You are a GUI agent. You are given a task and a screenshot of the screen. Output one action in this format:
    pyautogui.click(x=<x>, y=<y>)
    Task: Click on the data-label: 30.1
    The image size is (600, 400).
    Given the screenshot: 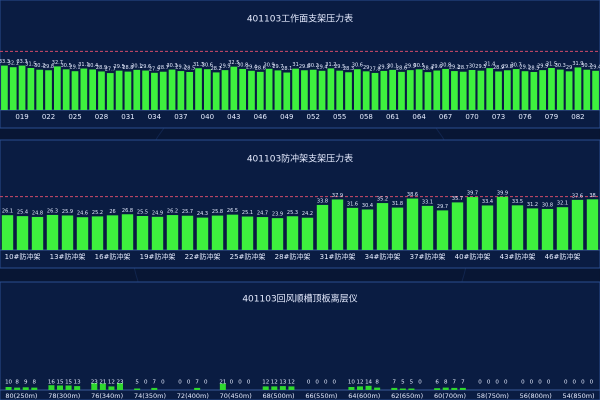 What is the action you would take?
    pyautogui.click(x=136, y=66)
    